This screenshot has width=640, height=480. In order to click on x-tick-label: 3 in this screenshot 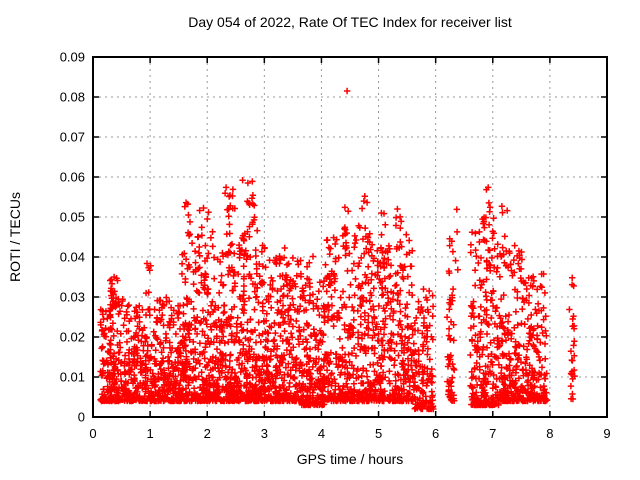, I will do `click(264, 433)`.